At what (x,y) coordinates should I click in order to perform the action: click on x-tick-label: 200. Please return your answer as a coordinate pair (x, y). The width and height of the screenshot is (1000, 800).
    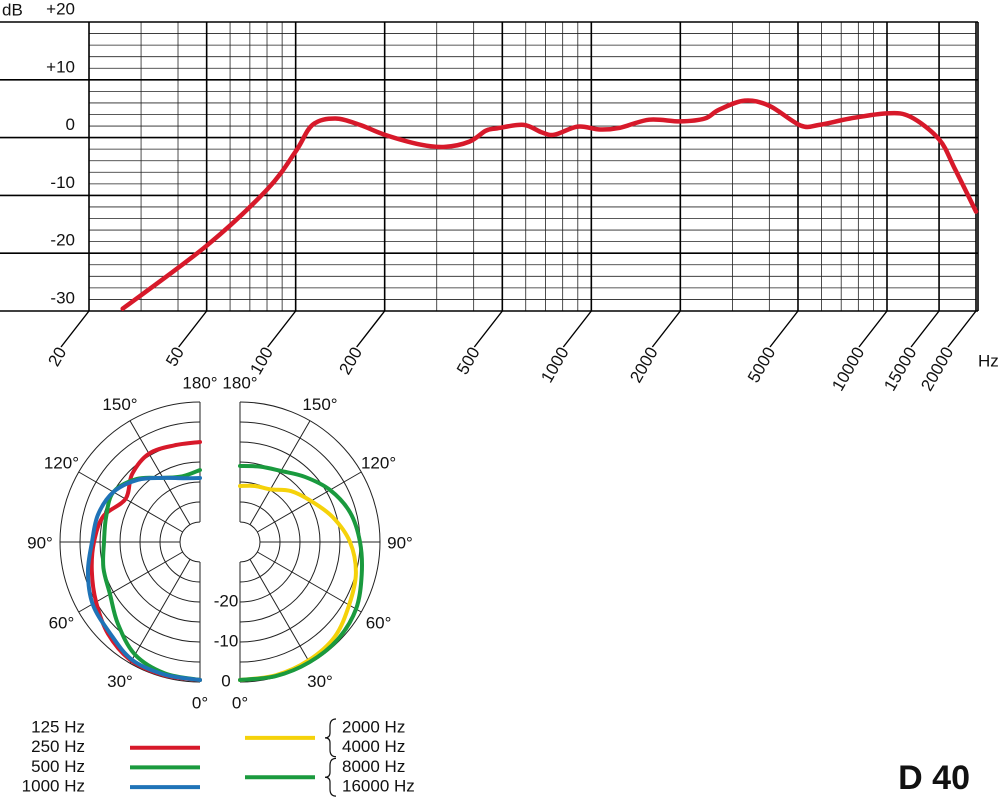
    Looking at the image, I should click on (350, 361).